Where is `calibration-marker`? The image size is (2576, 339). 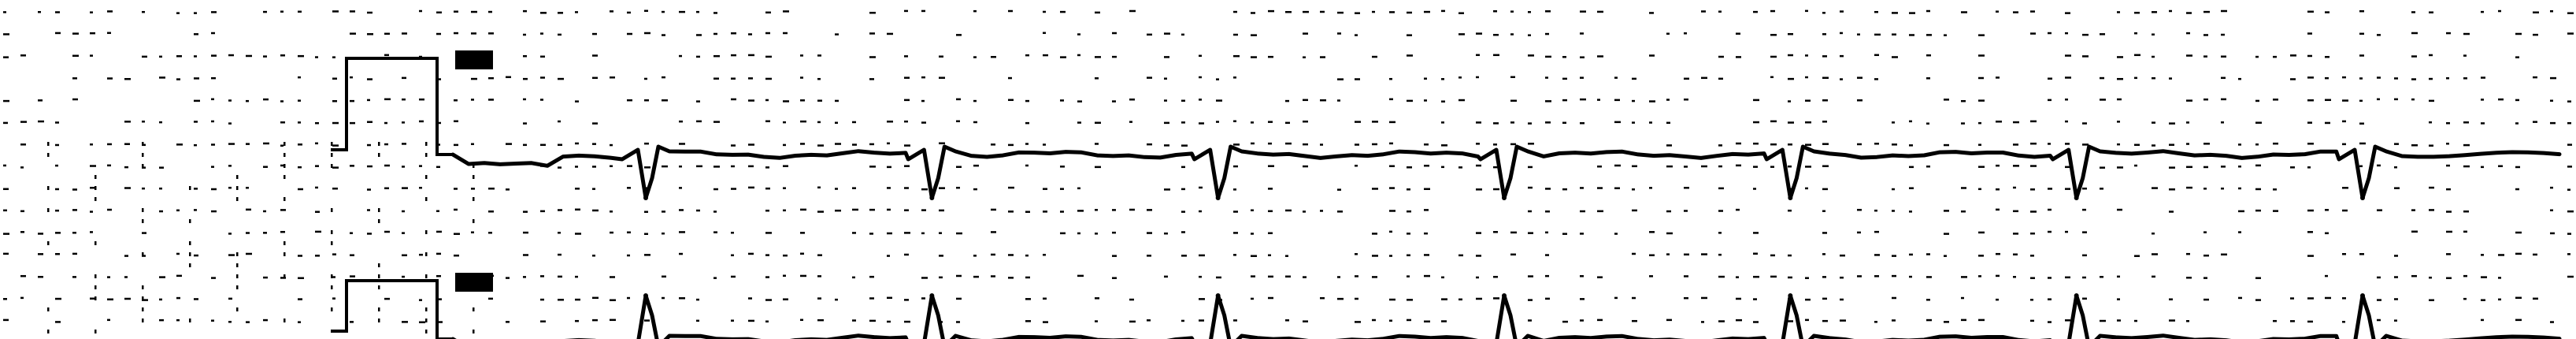
calibration-marker is located at coordinates (474, 282).